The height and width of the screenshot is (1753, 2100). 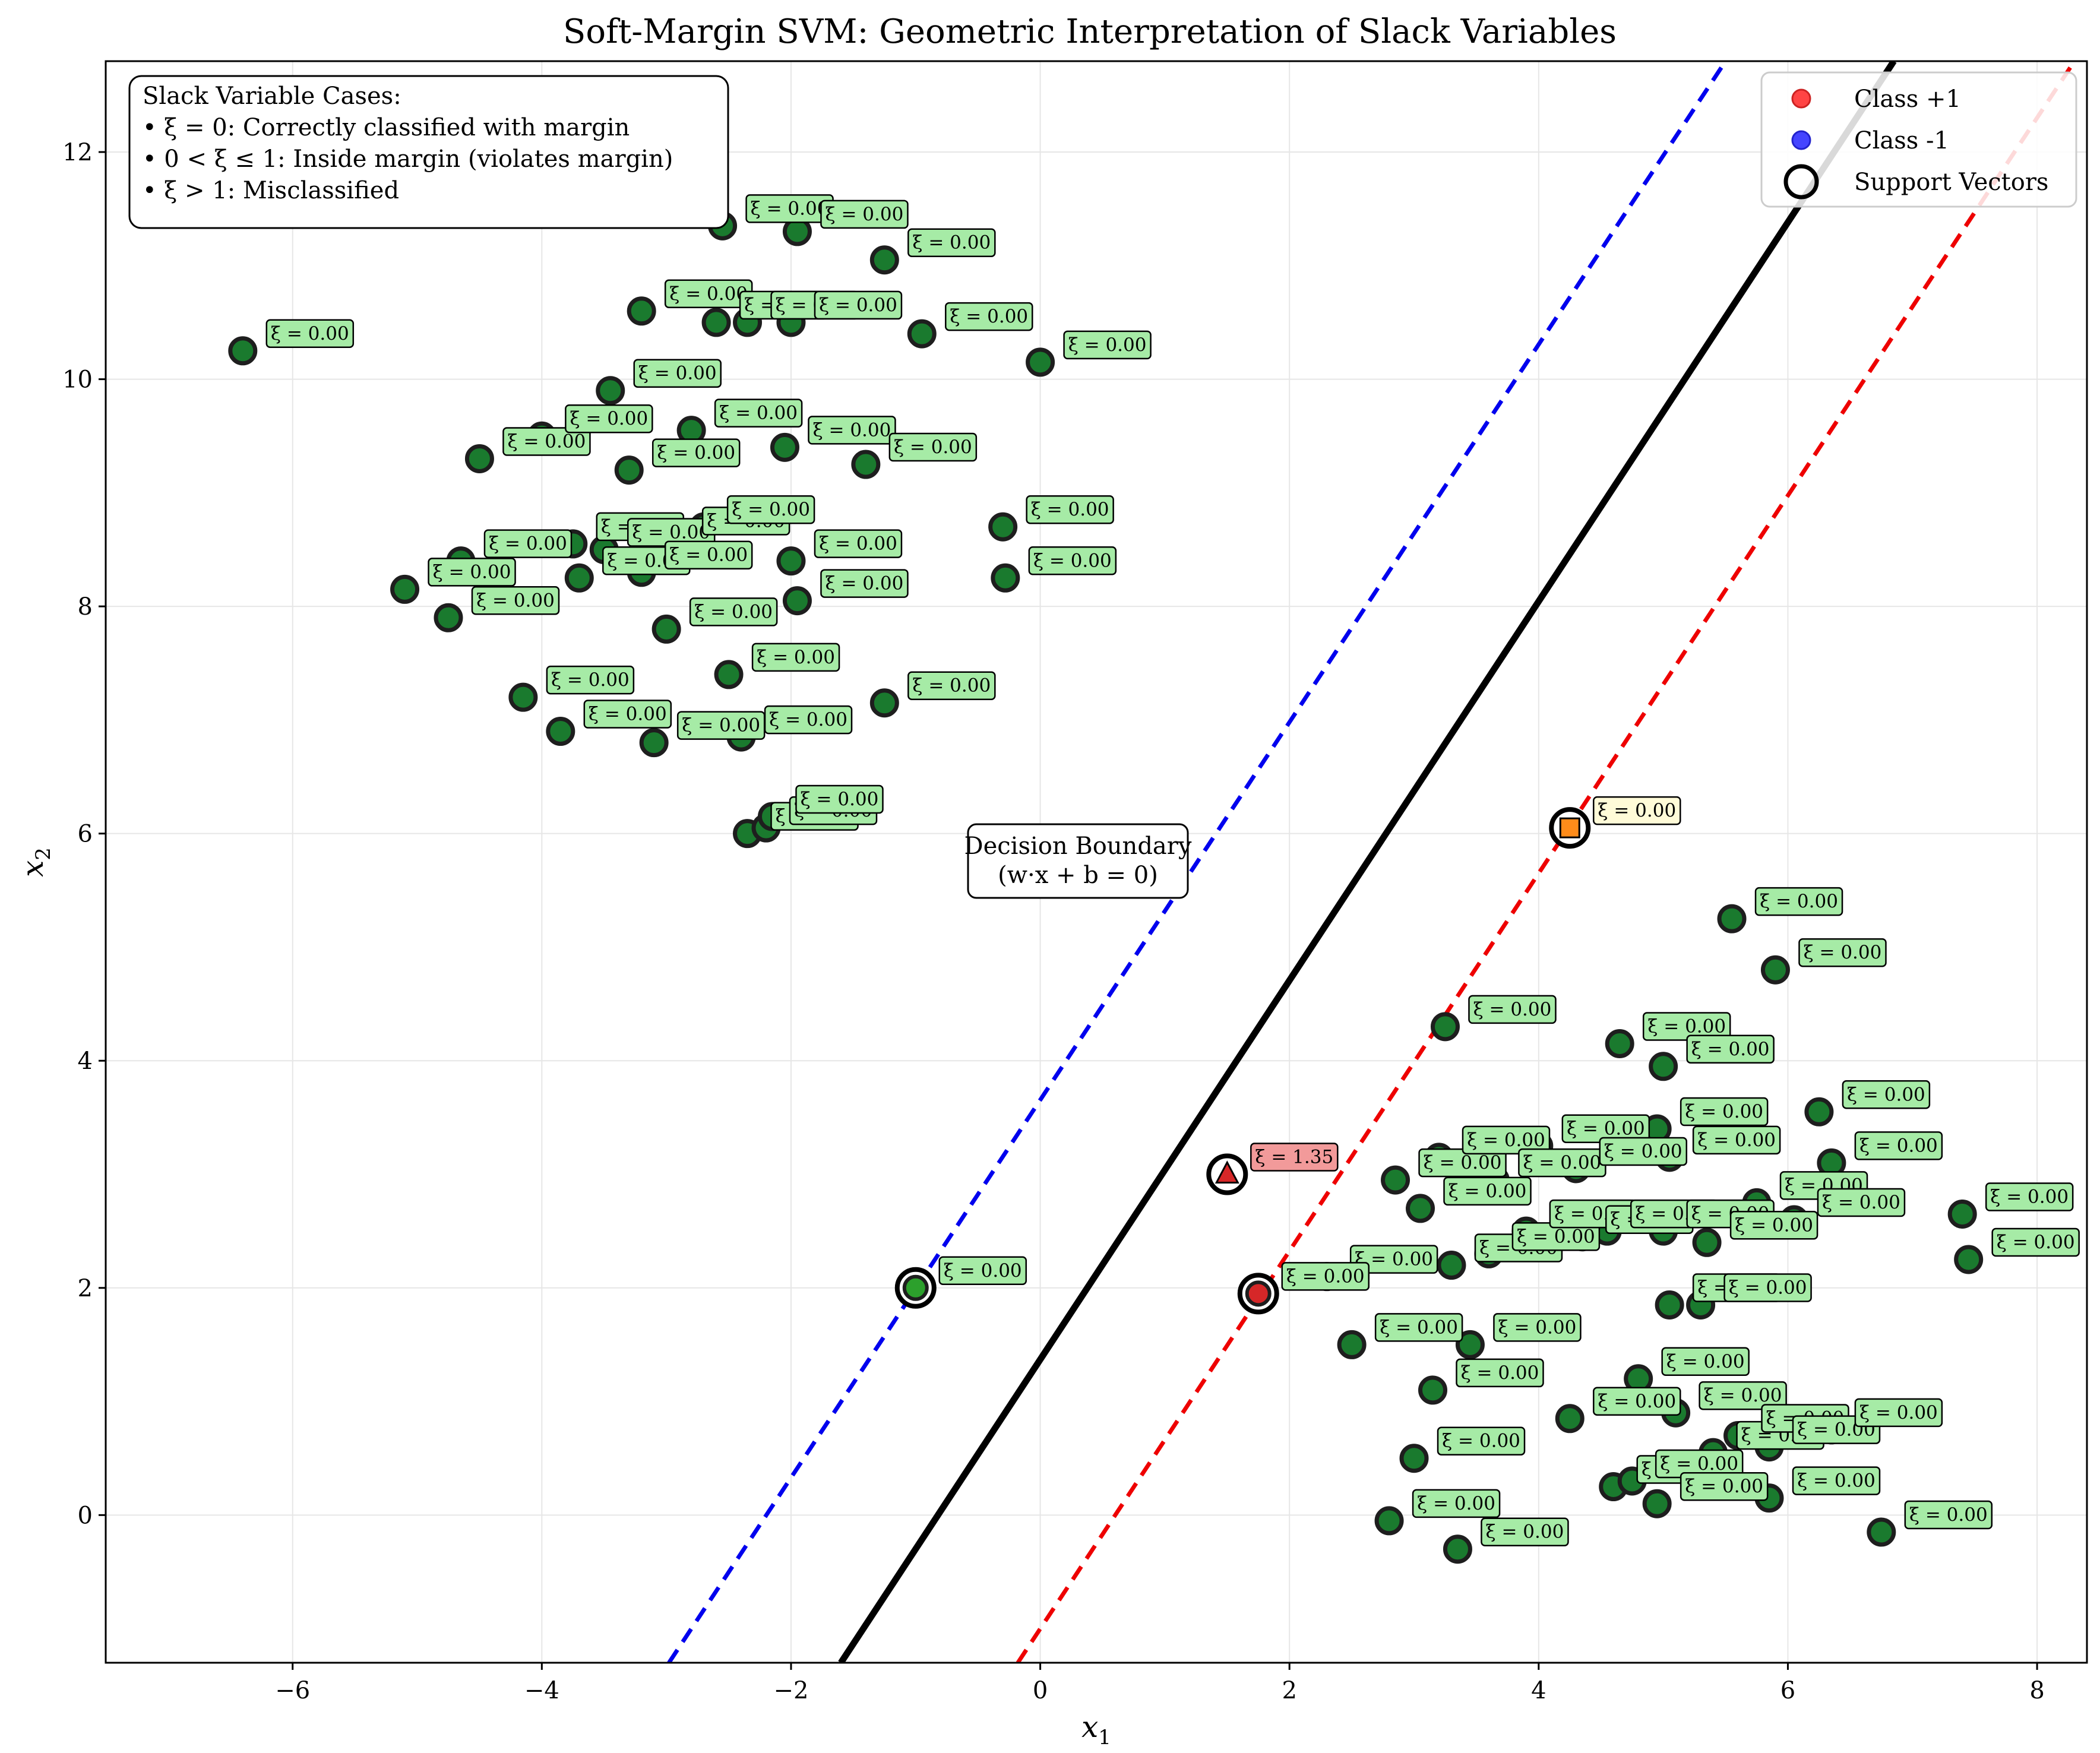 I want to click on boundary-annotation-line-2: (w·x + b = 0), so click(x=1078, y=875).